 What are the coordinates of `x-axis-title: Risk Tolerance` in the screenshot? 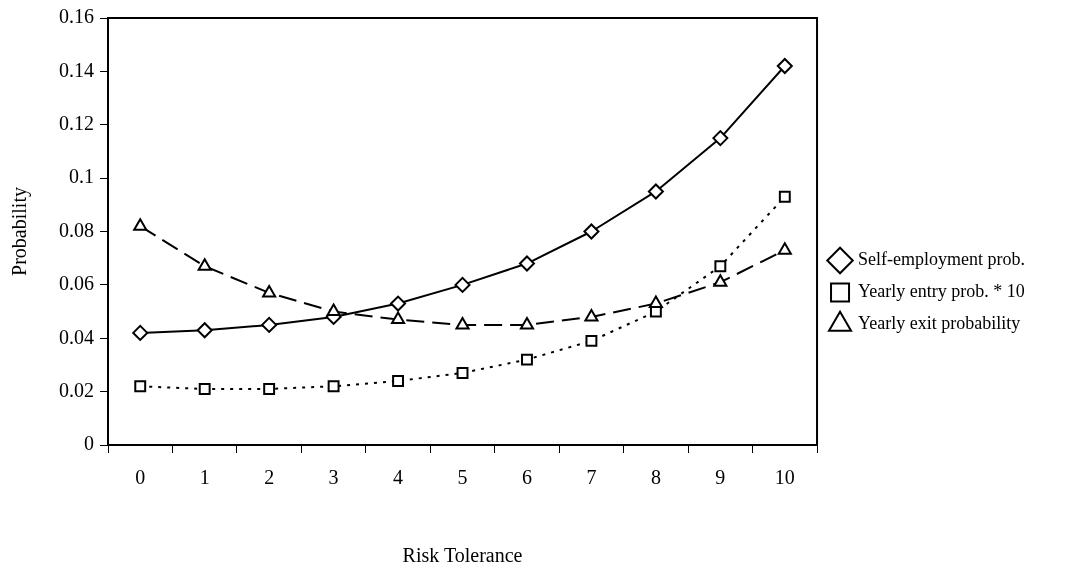 It's located at (462, 555).